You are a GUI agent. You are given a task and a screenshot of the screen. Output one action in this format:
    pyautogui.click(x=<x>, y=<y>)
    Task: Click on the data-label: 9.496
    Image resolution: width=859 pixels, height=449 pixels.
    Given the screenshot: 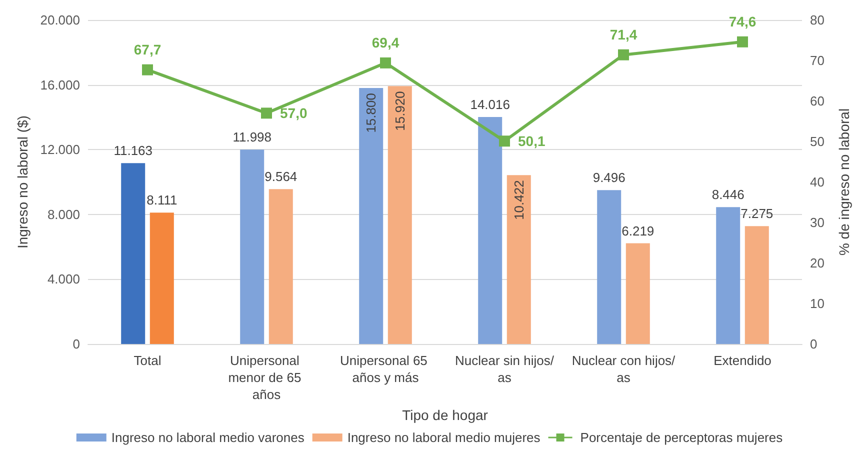 What is the action you would take?
    pyautogui.click(x=609, y=178)
    